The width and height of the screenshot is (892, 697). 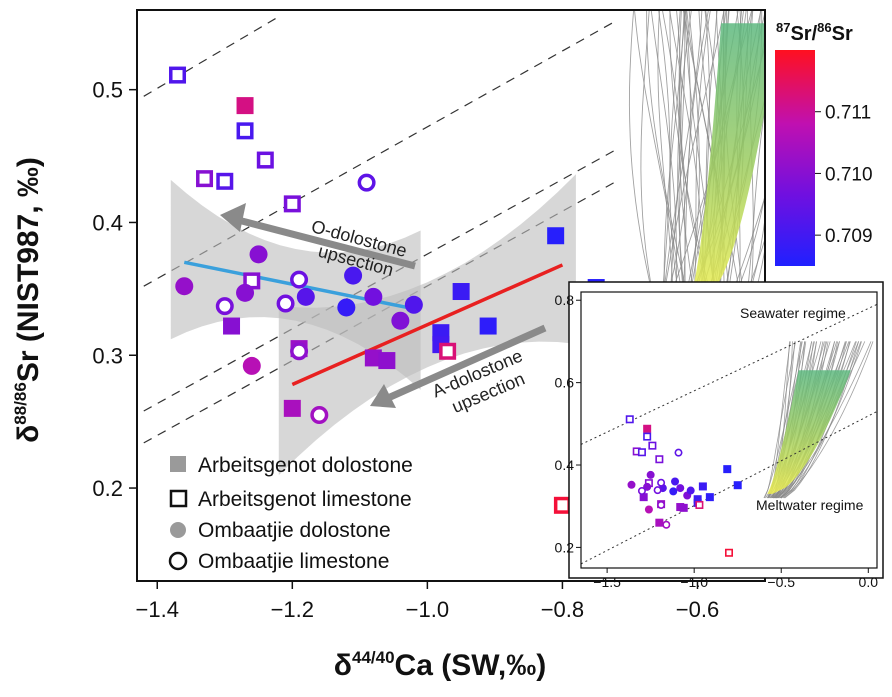 What do you see at coordinates (178, 498) in the screenshot?
I see `legend-marker-open-square` at bounding box center [178, 498].